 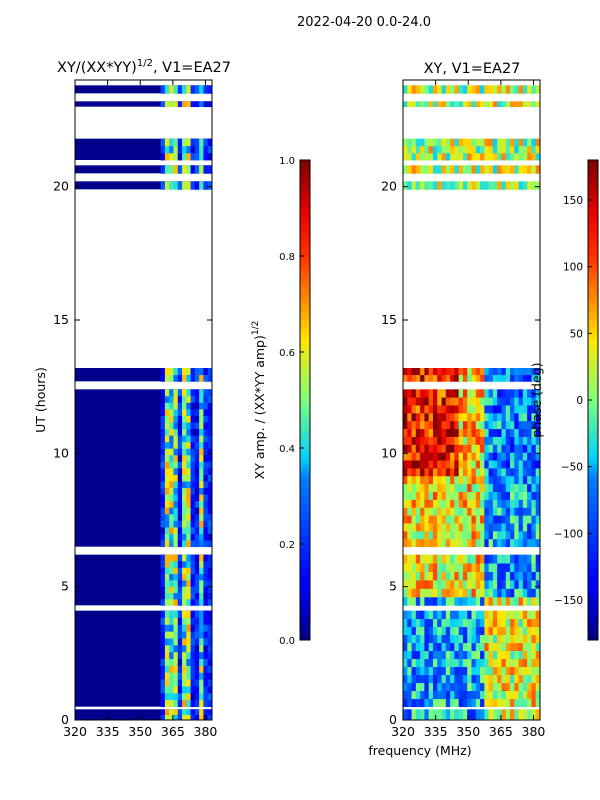 What do you see at coordinates (40, 400) in the screenshot?
I see `amp-ylabel: UT (hours)` at bounding box center [40, 400].